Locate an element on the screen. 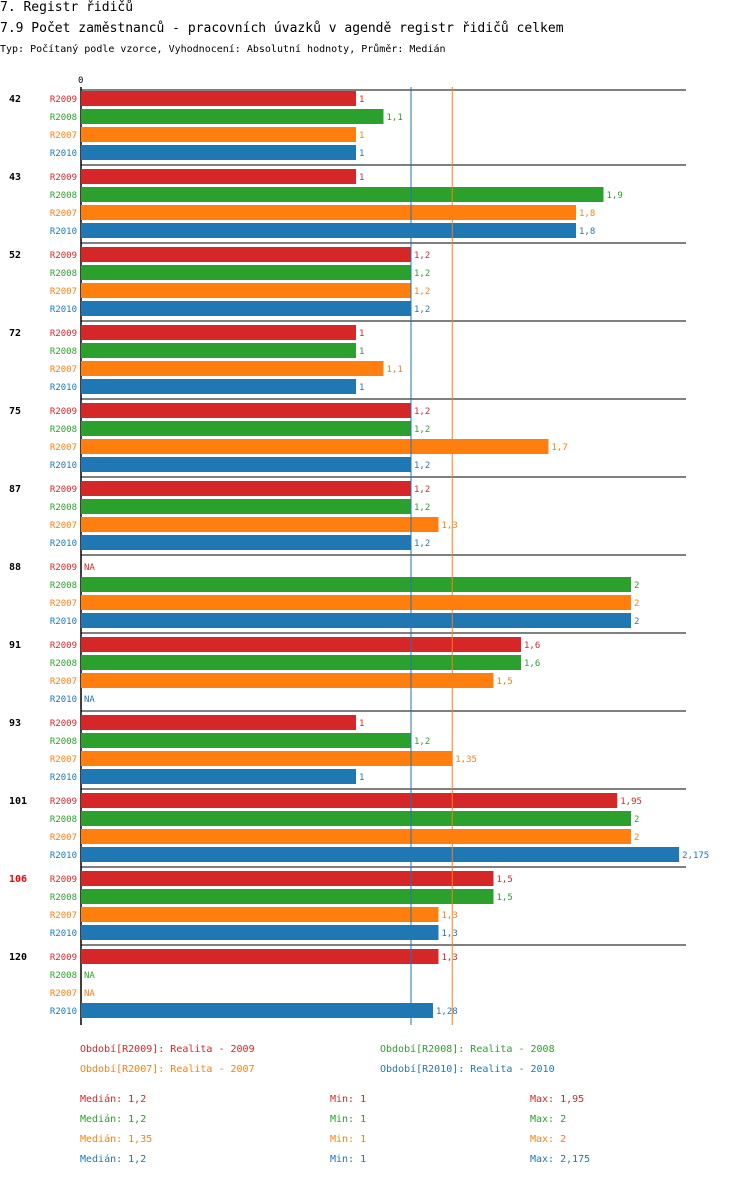  group-label: 120 is located at coordinates (18, 957).